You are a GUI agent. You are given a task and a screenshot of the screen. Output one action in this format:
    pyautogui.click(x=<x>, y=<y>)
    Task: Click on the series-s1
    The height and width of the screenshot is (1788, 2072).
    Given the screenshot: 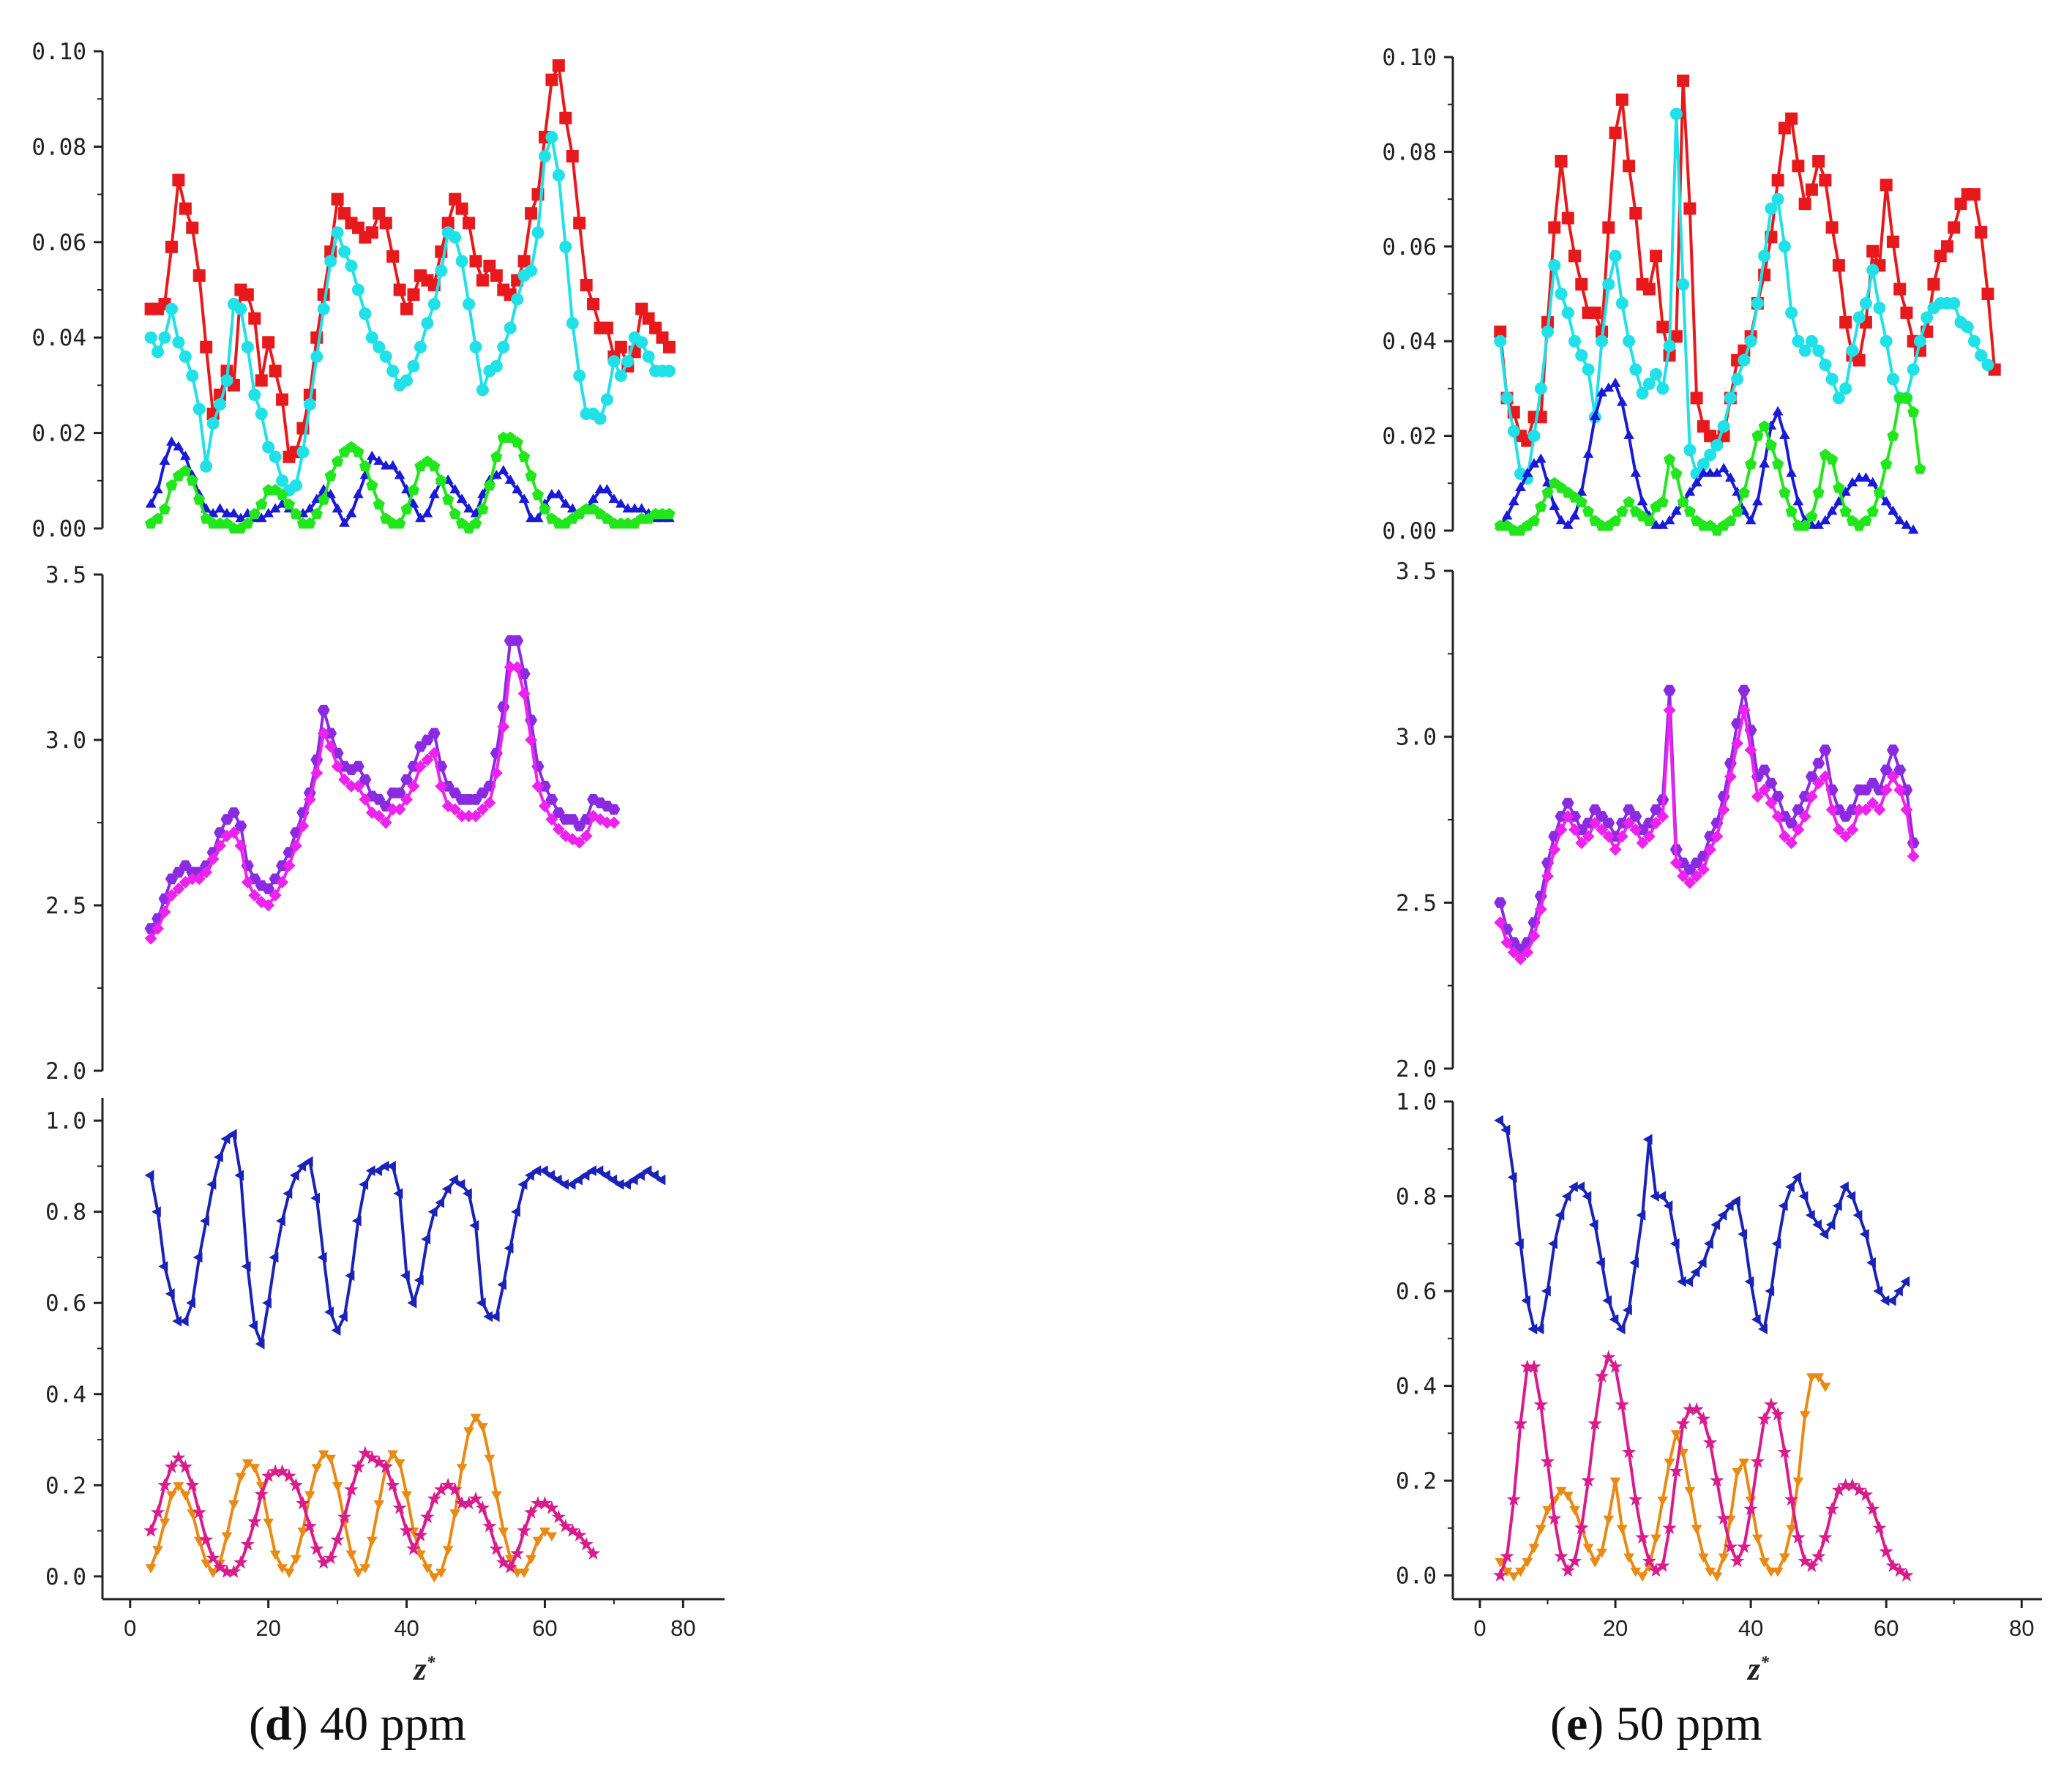 What is the action you would take?
    pyautogui.click(x=410, y=261)
    